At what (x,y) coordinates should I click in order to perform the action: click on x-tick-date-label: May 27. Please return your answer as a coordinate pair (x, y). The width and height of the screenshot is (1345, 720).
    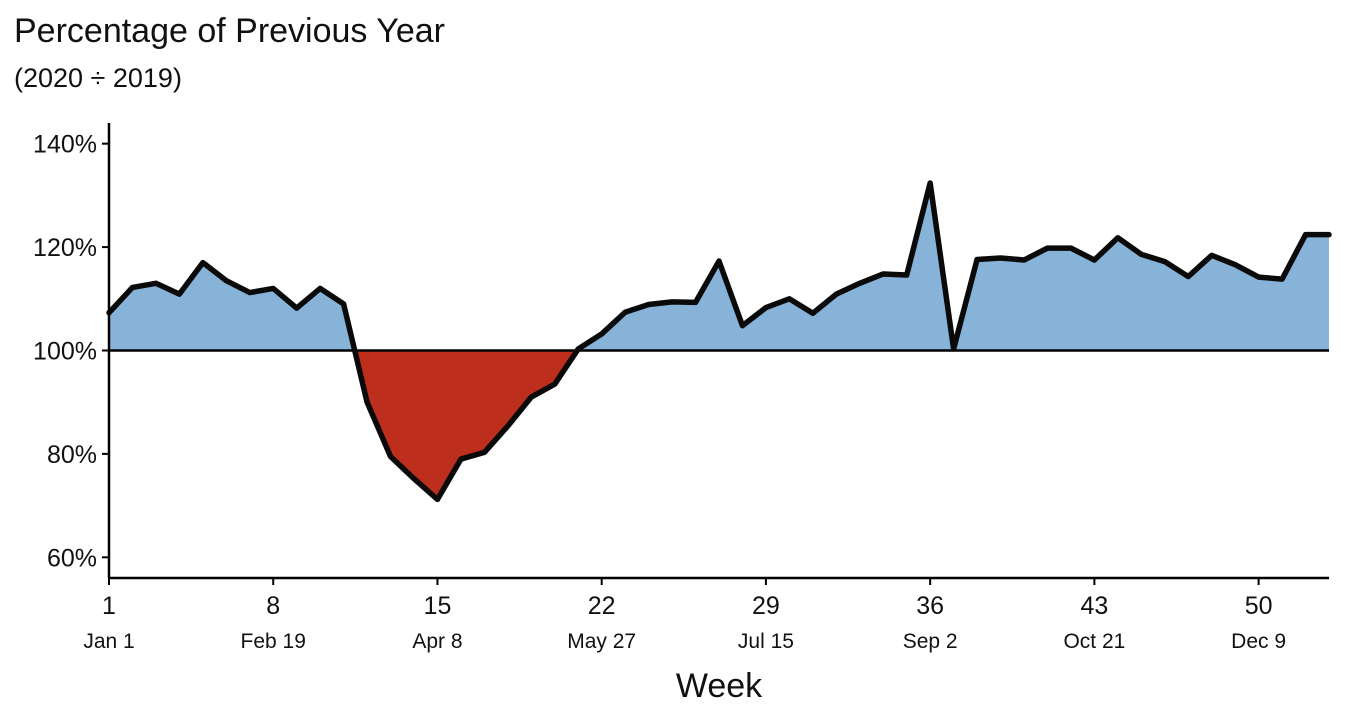
    Looking at the image, I should click on (601, 641).